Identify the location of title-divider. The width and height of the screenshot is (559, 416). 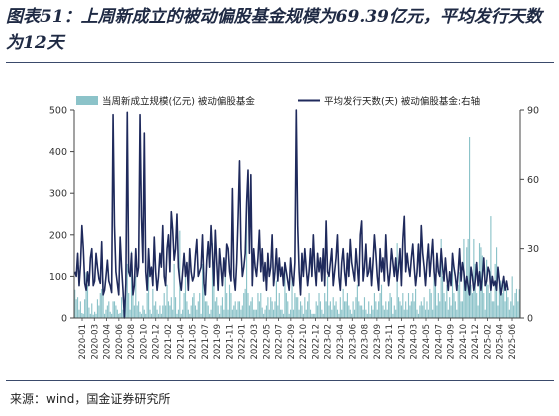
(280, 62).